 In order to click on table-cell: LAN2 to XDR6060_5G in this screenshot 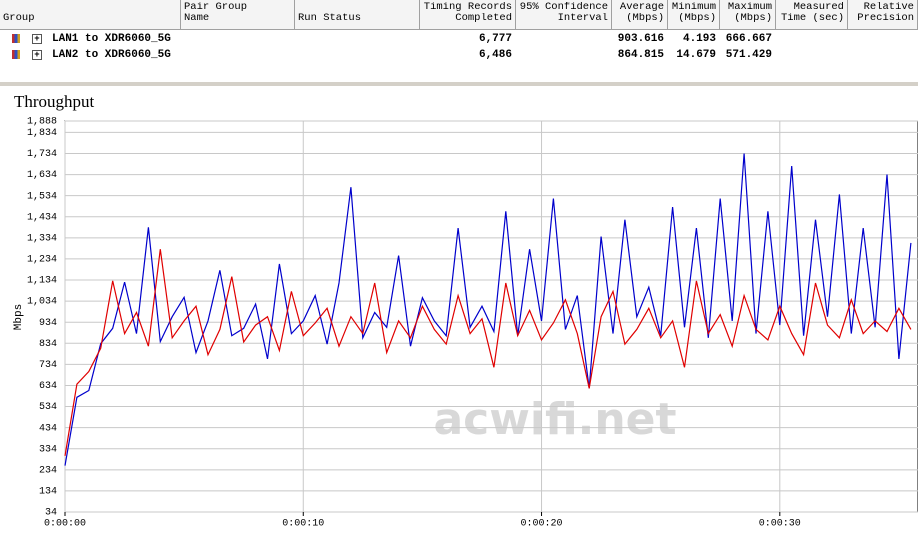, I will do `click(111, 55)`.